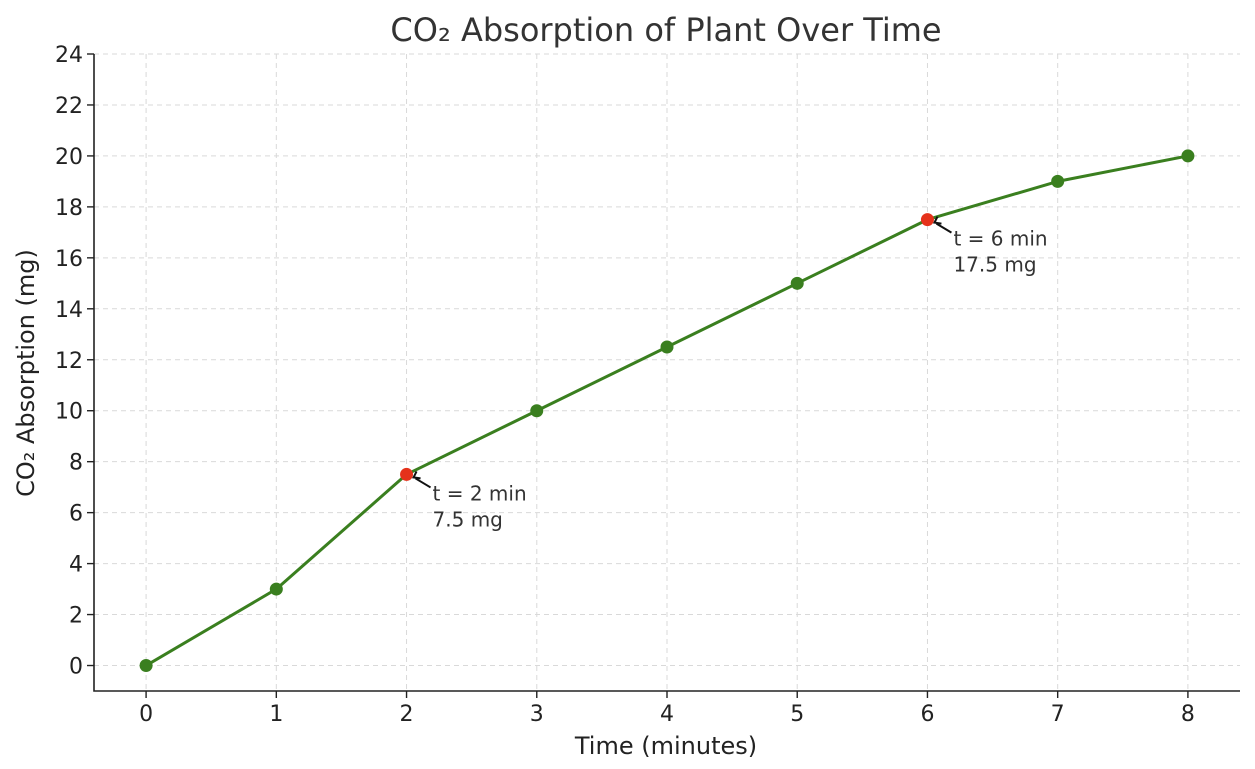 This screenshot has width=1255, height=769. What do you see at coordinates (76, 514) in the screenshot?
I see `y-tick-label: 6` at bounding box center [76, 514].